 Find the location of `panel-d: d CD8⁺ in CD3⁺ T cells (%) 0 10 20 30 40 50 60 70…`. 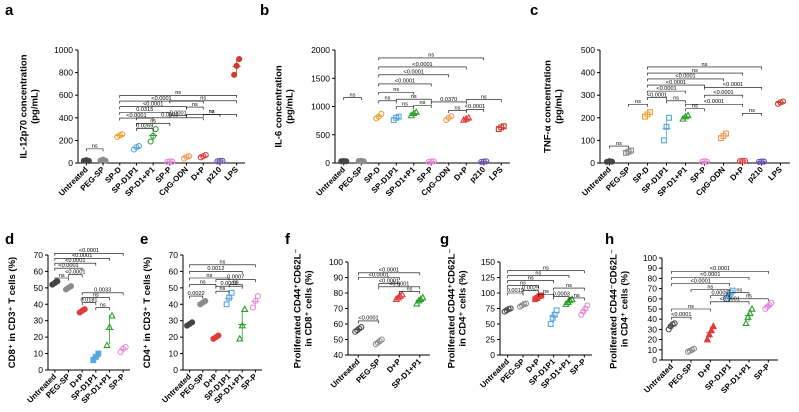

panel-d: d CD8⁺ in CD3⁺ T cells (%) 0 10 20 30 40 50 60 70… is located at coordinates (67, 318).